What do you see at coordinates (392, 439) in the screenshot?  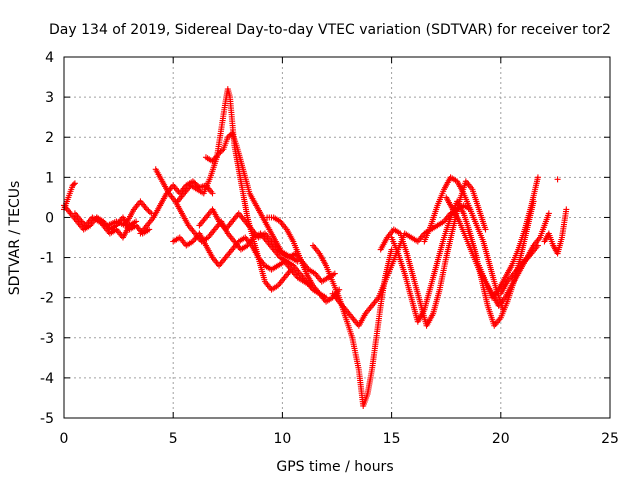 I see `x-tick-label: 15` at bounding box center [392, 439].